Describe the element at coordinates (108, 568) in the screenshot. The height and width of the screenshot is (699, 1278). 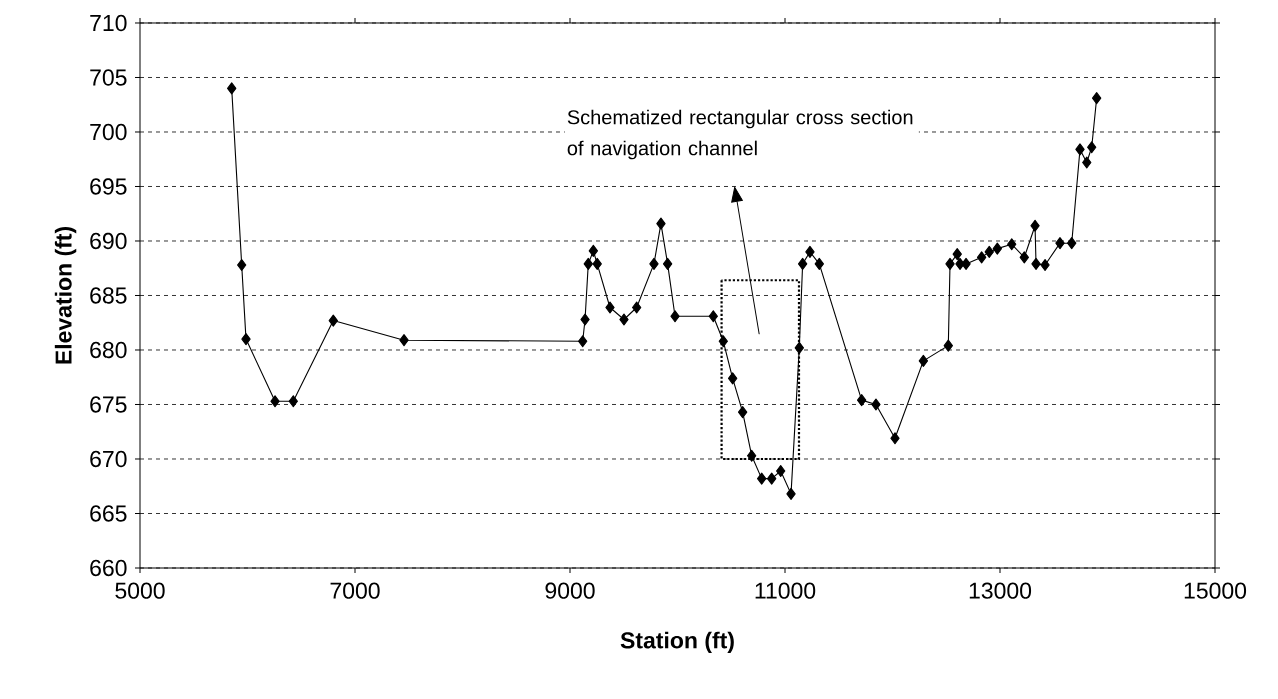
I see `y-tick-label: 660` at that location.